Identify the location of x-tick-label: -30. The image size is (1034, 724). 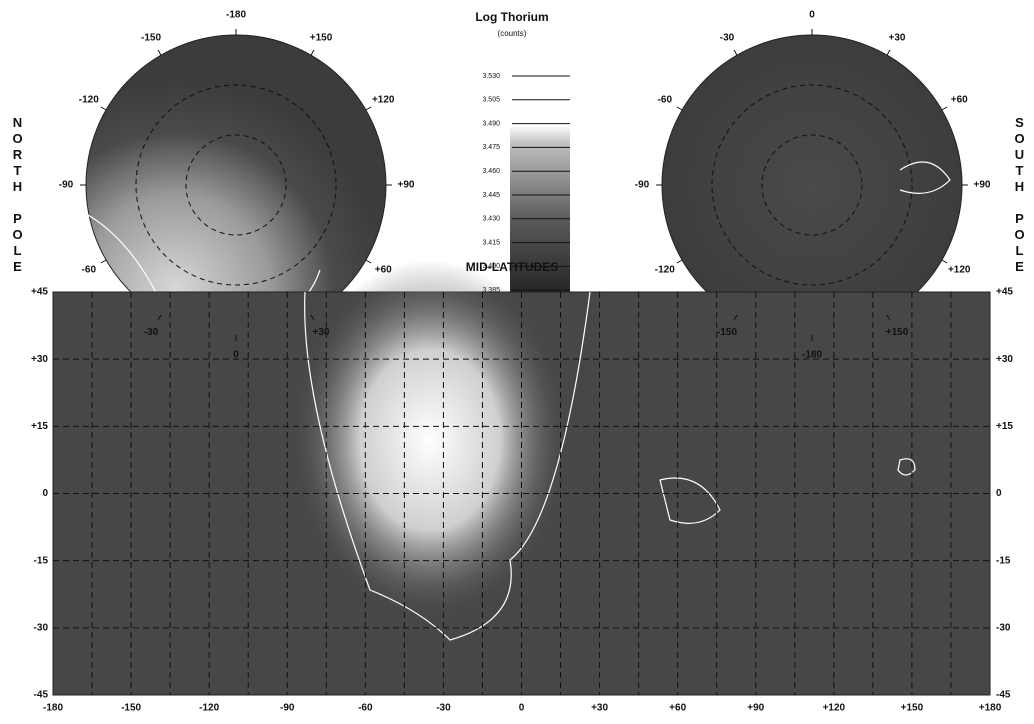
(443, 708).